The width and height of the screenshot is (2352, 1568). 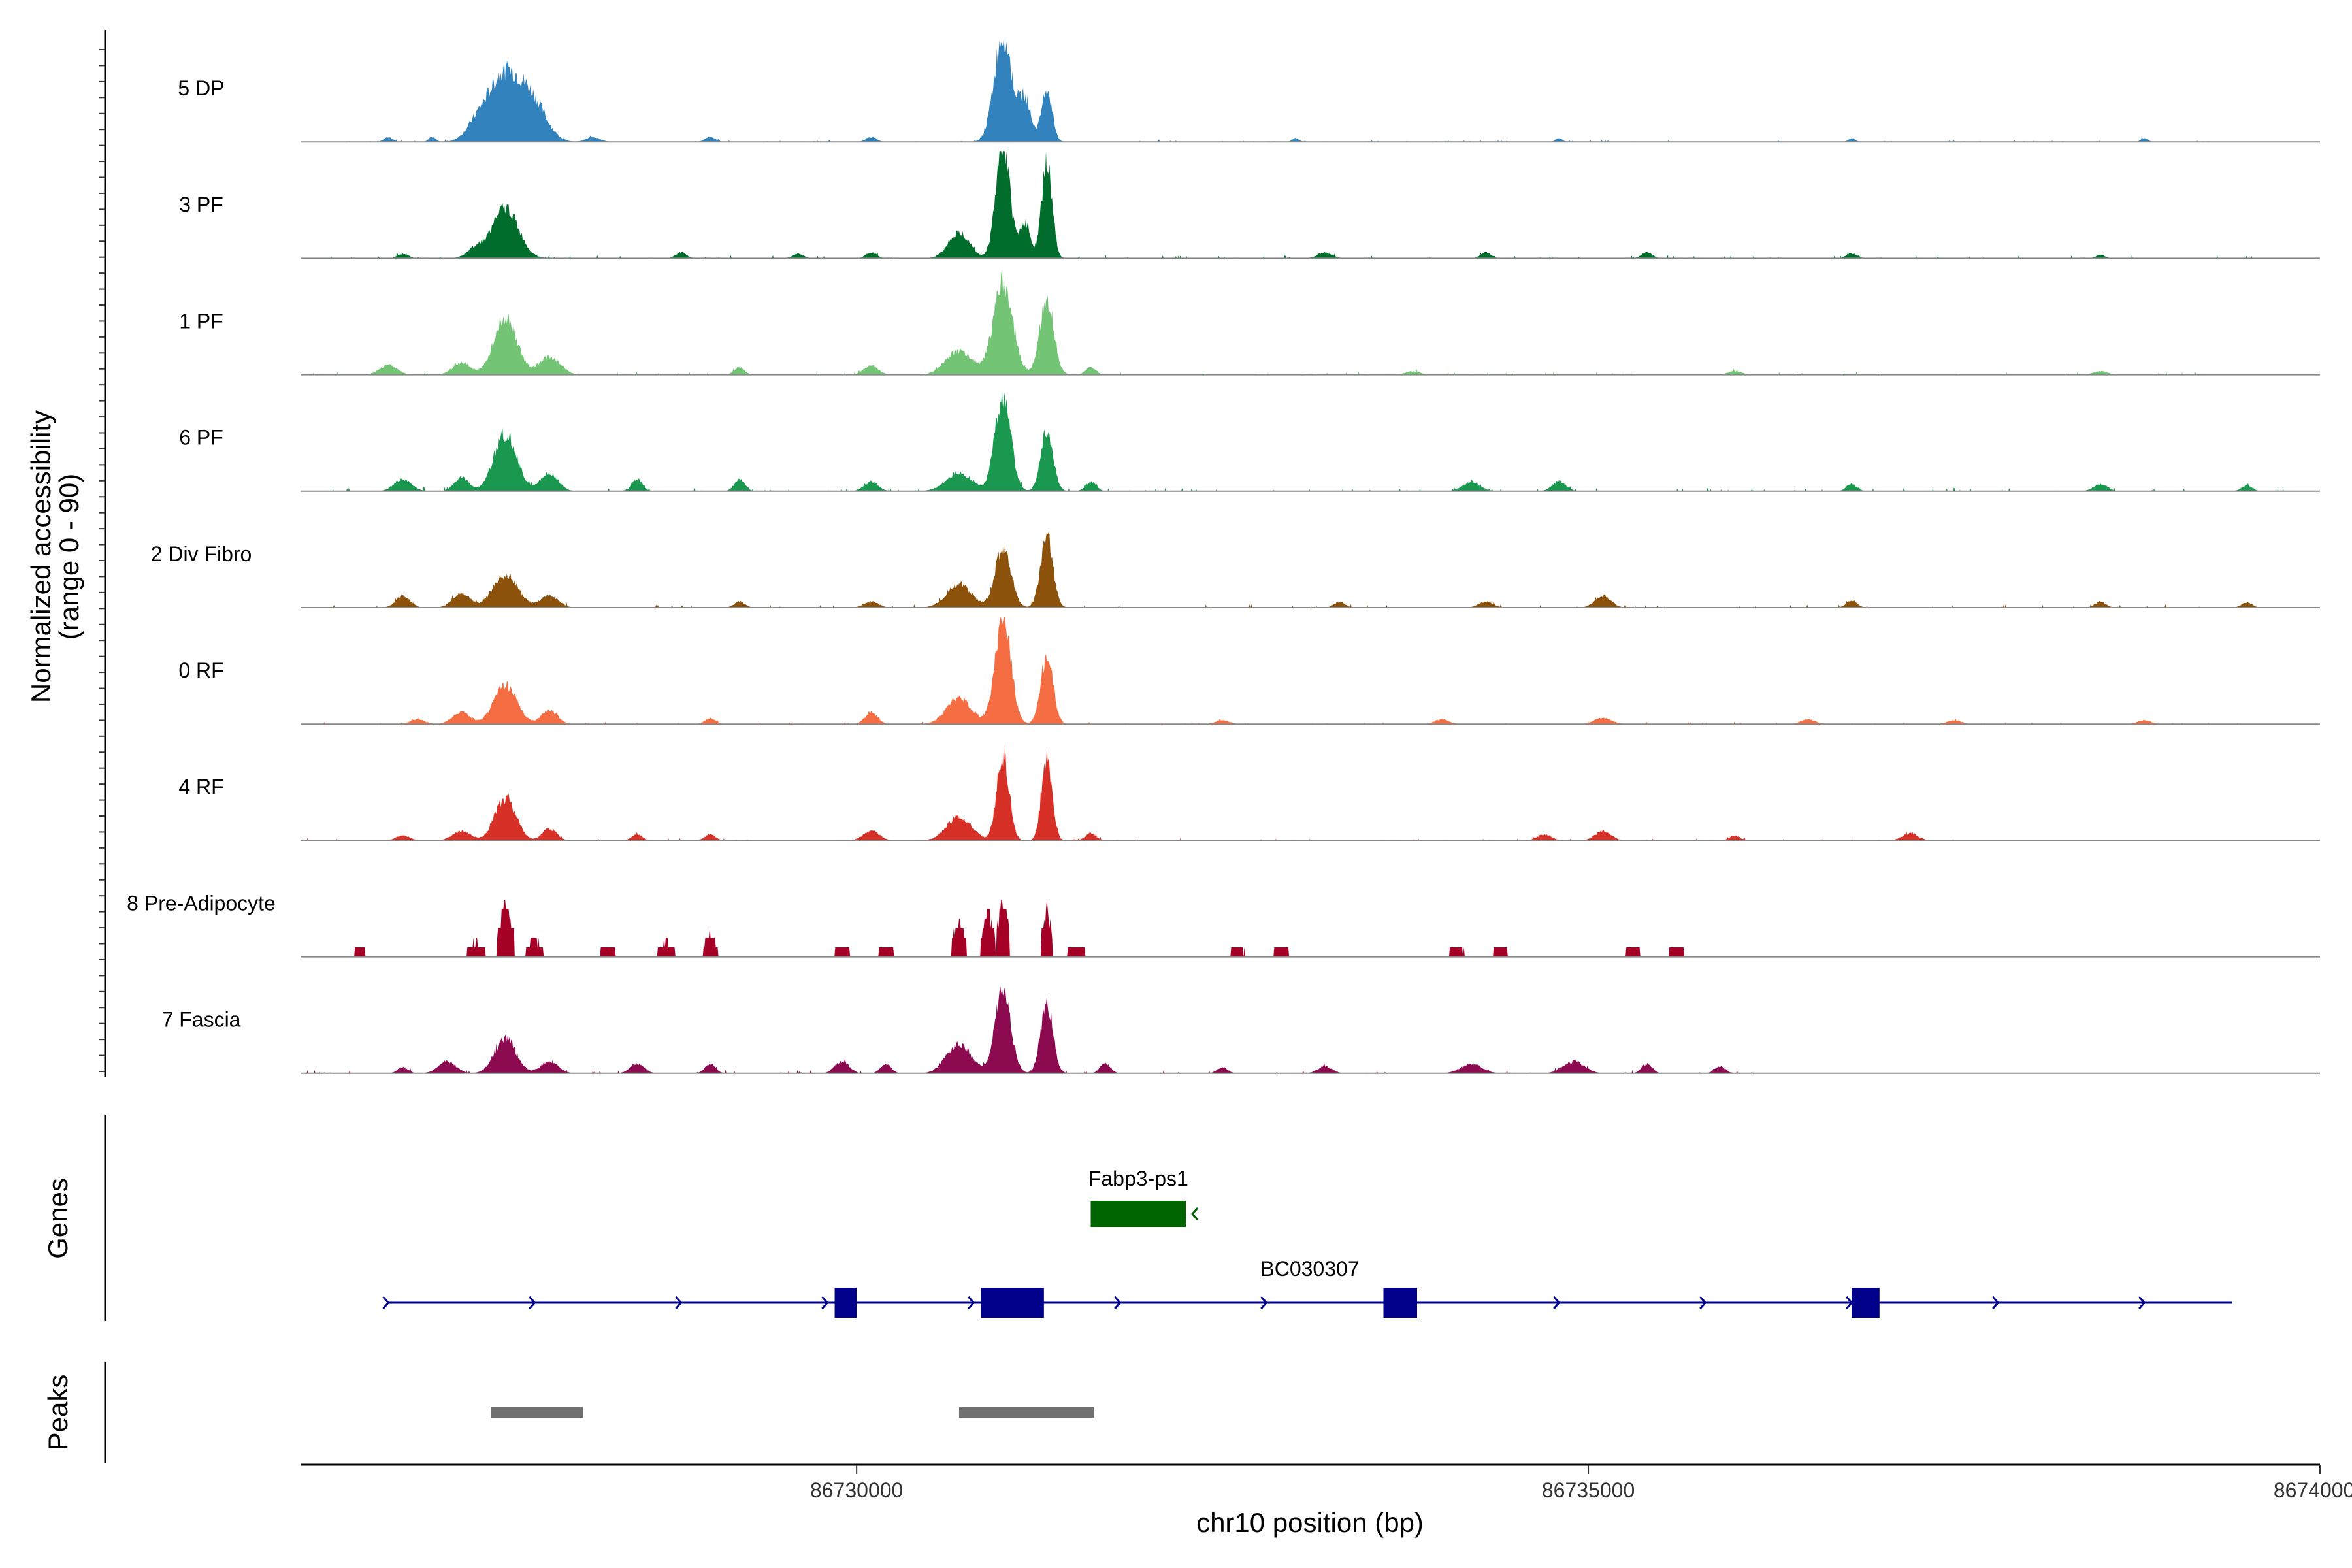 What do you see at coordinates (40, 556) in the screenshot?
I see `y-axis-title-line1: Normalized accessibility` at bounding box center [40, 556].